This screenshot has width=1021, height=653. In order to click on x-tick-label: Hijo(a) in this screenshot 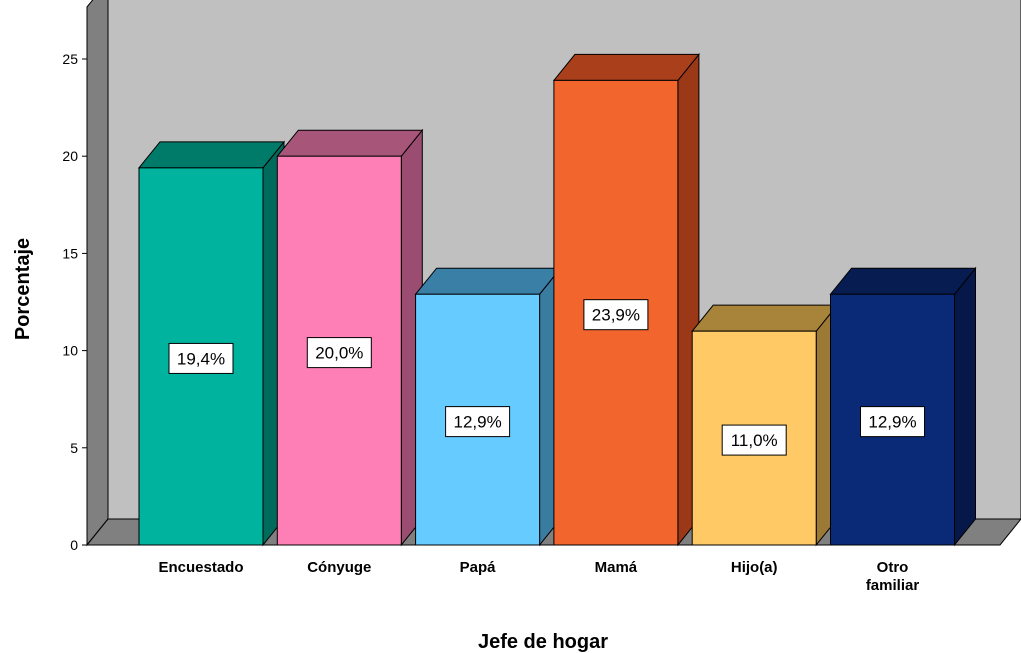, I will do `click(754, 567)`.